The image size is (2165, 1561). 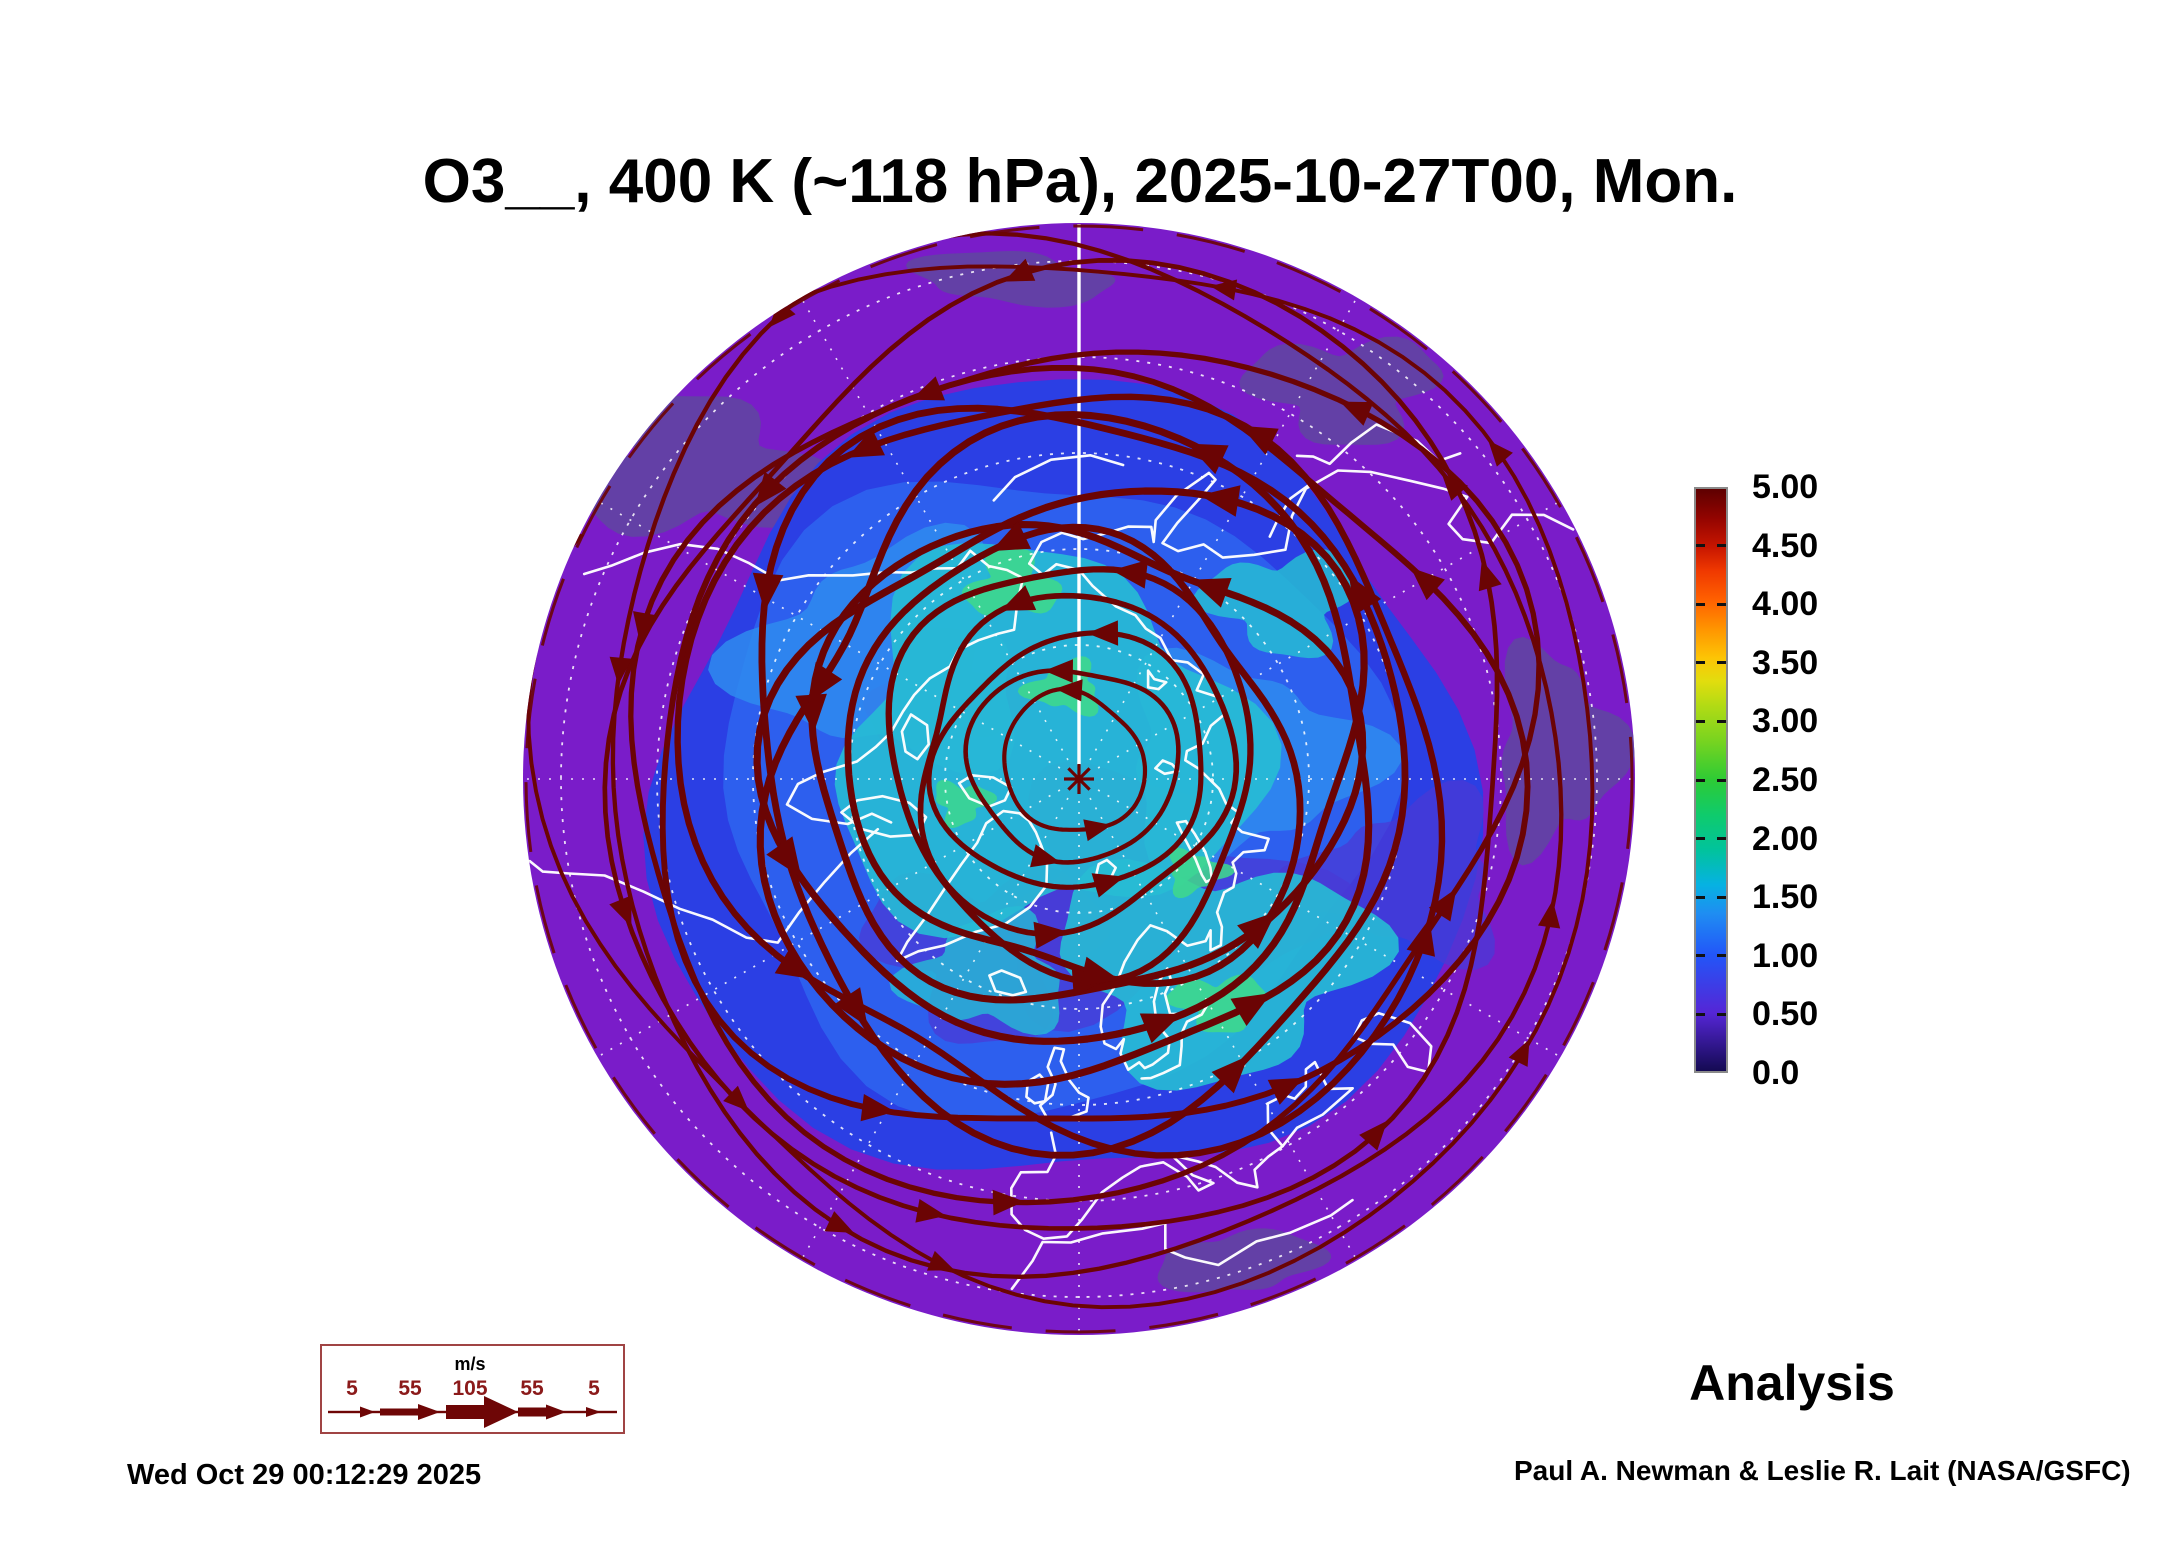 What do you see at coordinates (1785, 545) in the screenshot?
I see `colorbar-tick-label: 4.50` at bounding box center [1785, 545].